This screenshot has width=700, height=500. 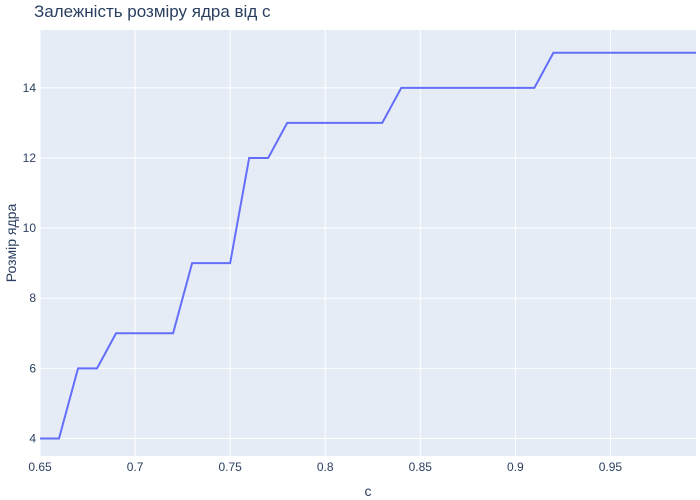 What do you see at coordinates (421, 467) in the screenshot?
I see `x-tick-label: 0.85` at bounding box center [421, 467].